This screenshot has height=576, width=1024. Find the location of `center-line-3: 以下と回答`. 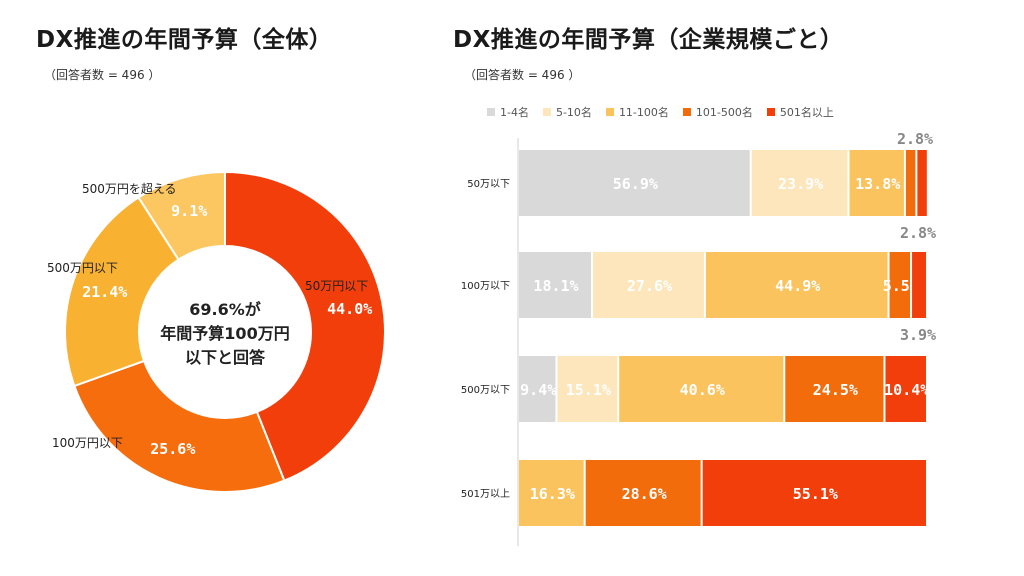

center-line-3: 以下と回答 is located at coordinates (224, 357).